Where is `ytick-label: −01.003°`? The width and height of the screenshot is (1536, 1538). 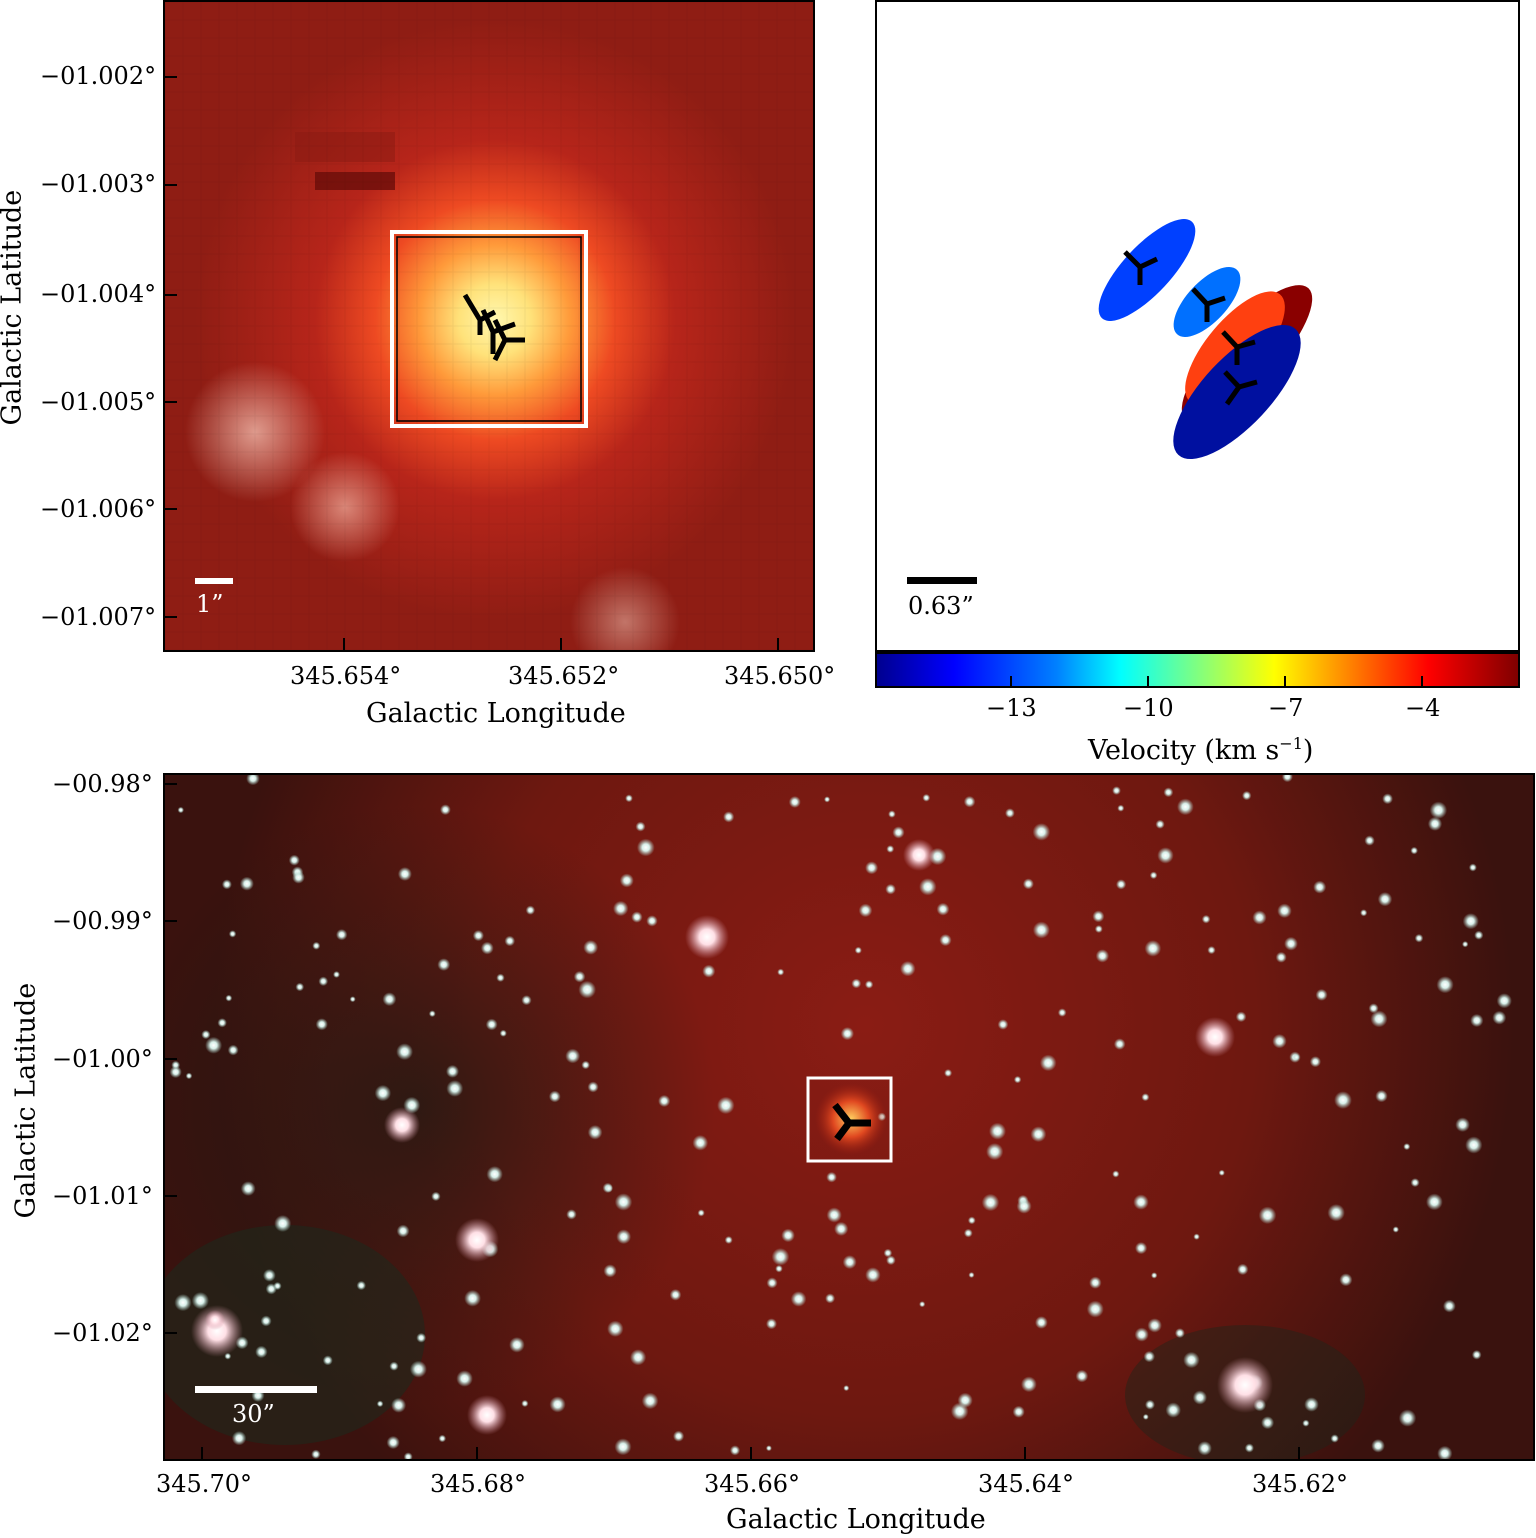
ytick-label: −01.003° is located at coordinates (98, 184).